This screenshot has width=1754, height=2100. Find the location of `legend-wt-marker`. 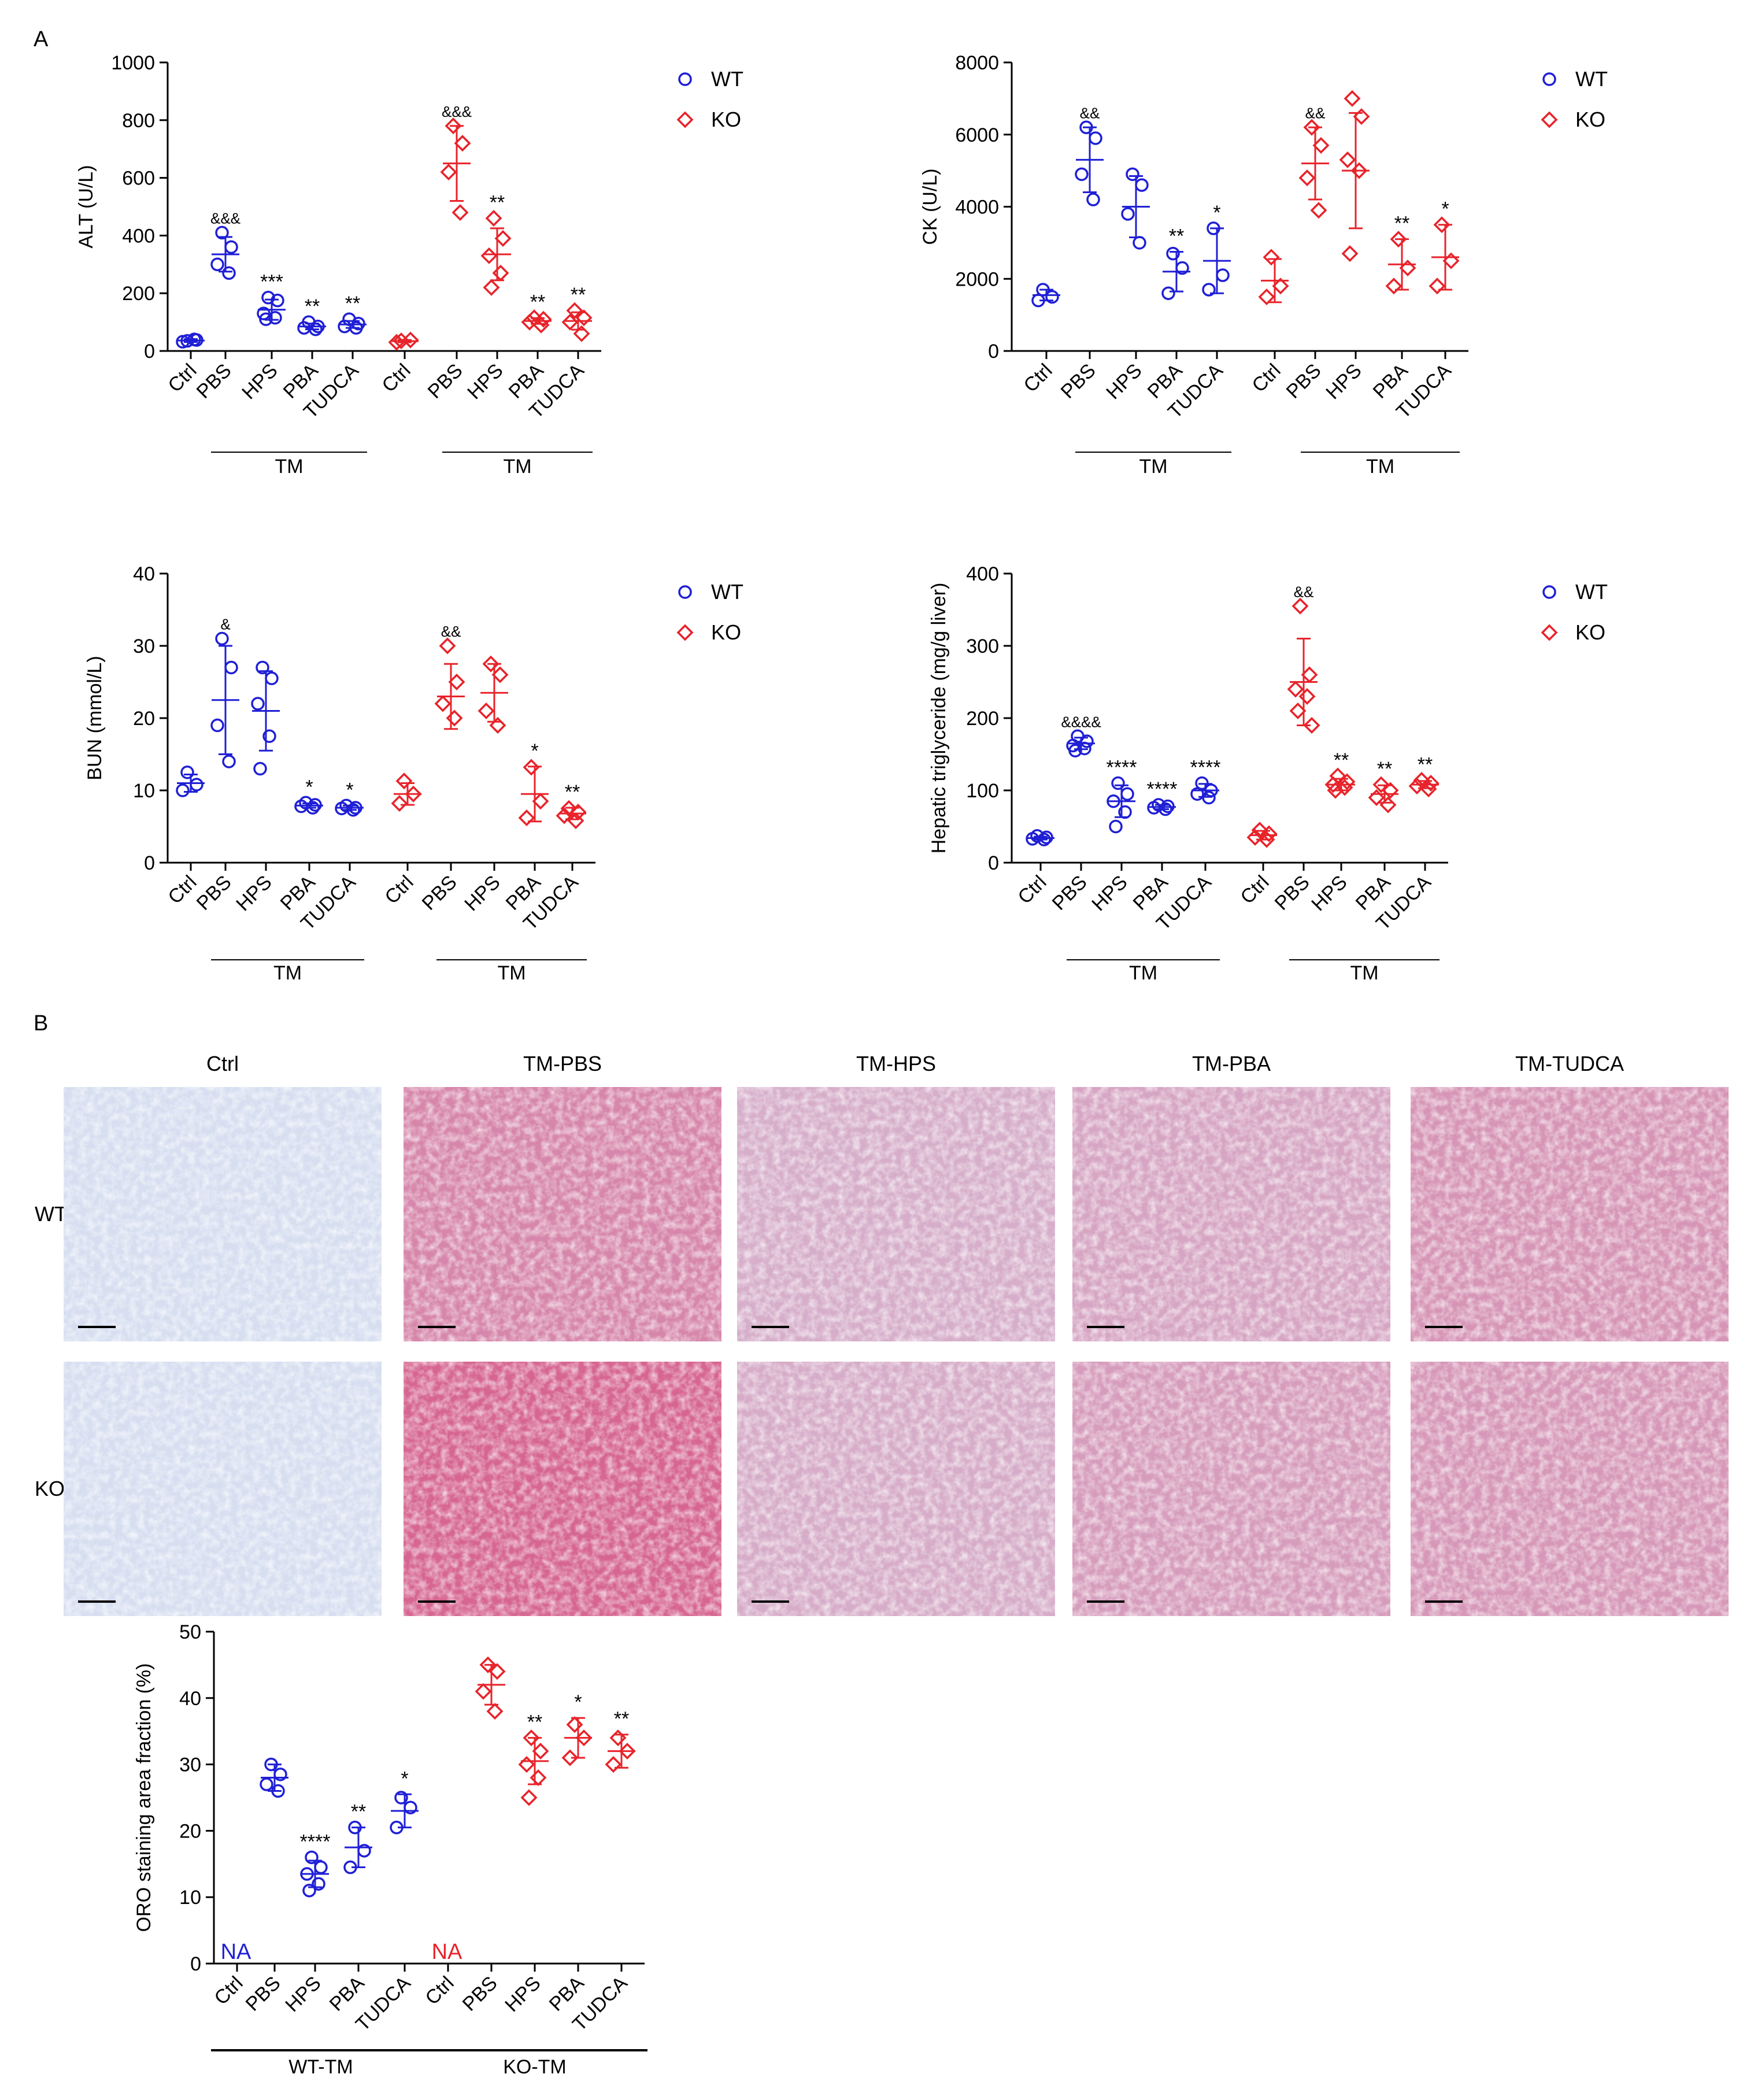

legend-wt-marker is located at coordinates (685, 592).